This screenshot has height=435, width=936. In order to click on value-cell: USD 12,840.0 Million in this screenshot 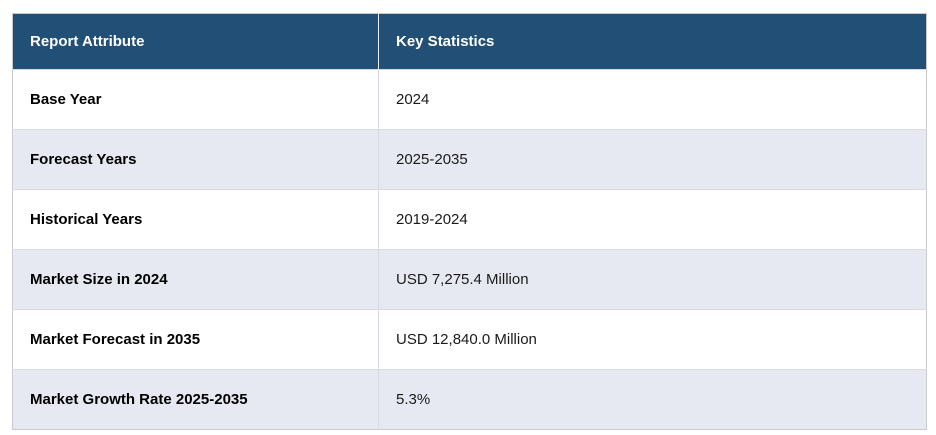, I will do `click(652, 339)`.